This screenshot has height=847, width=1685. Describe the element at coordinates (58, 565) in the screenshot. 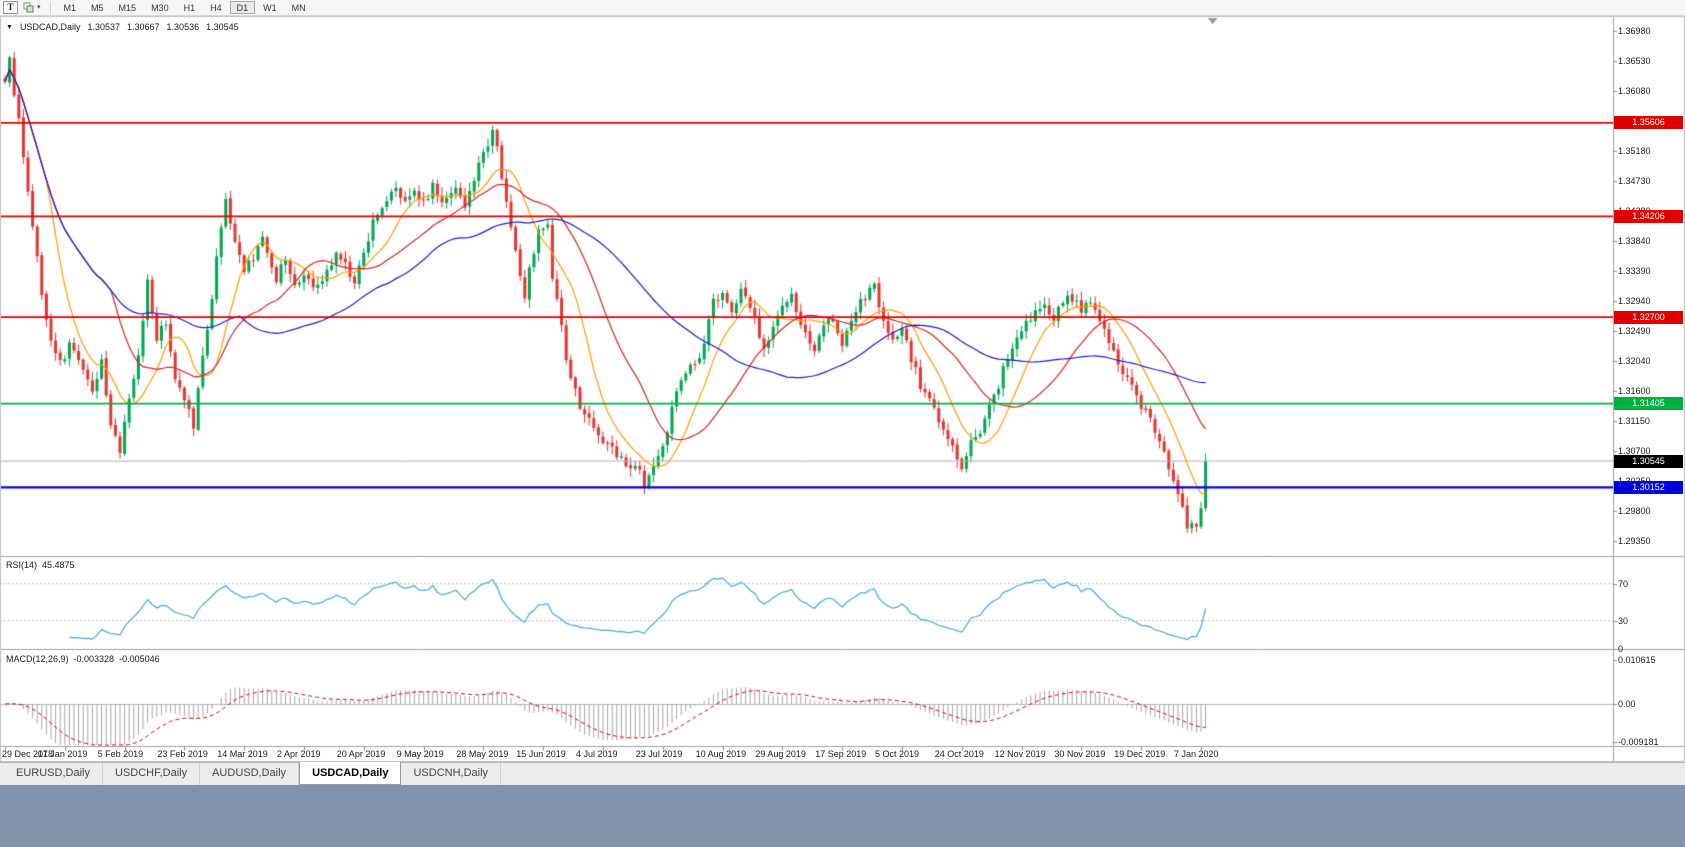

I see `rsi-value: 45.4875` at that location.